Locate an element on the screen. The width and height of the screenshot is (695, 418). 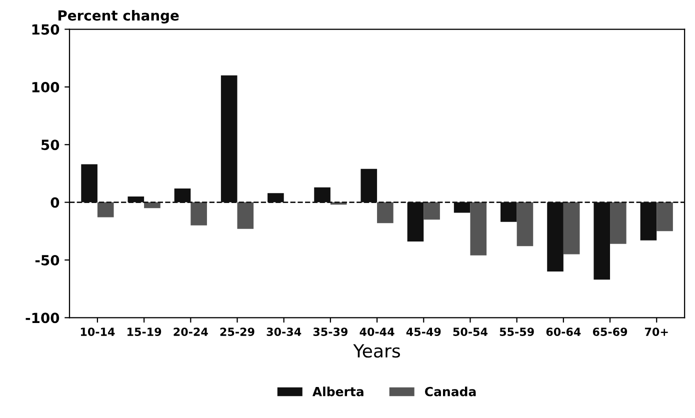
x-tick-label: 35-39 is located at coordinates (330, 332).